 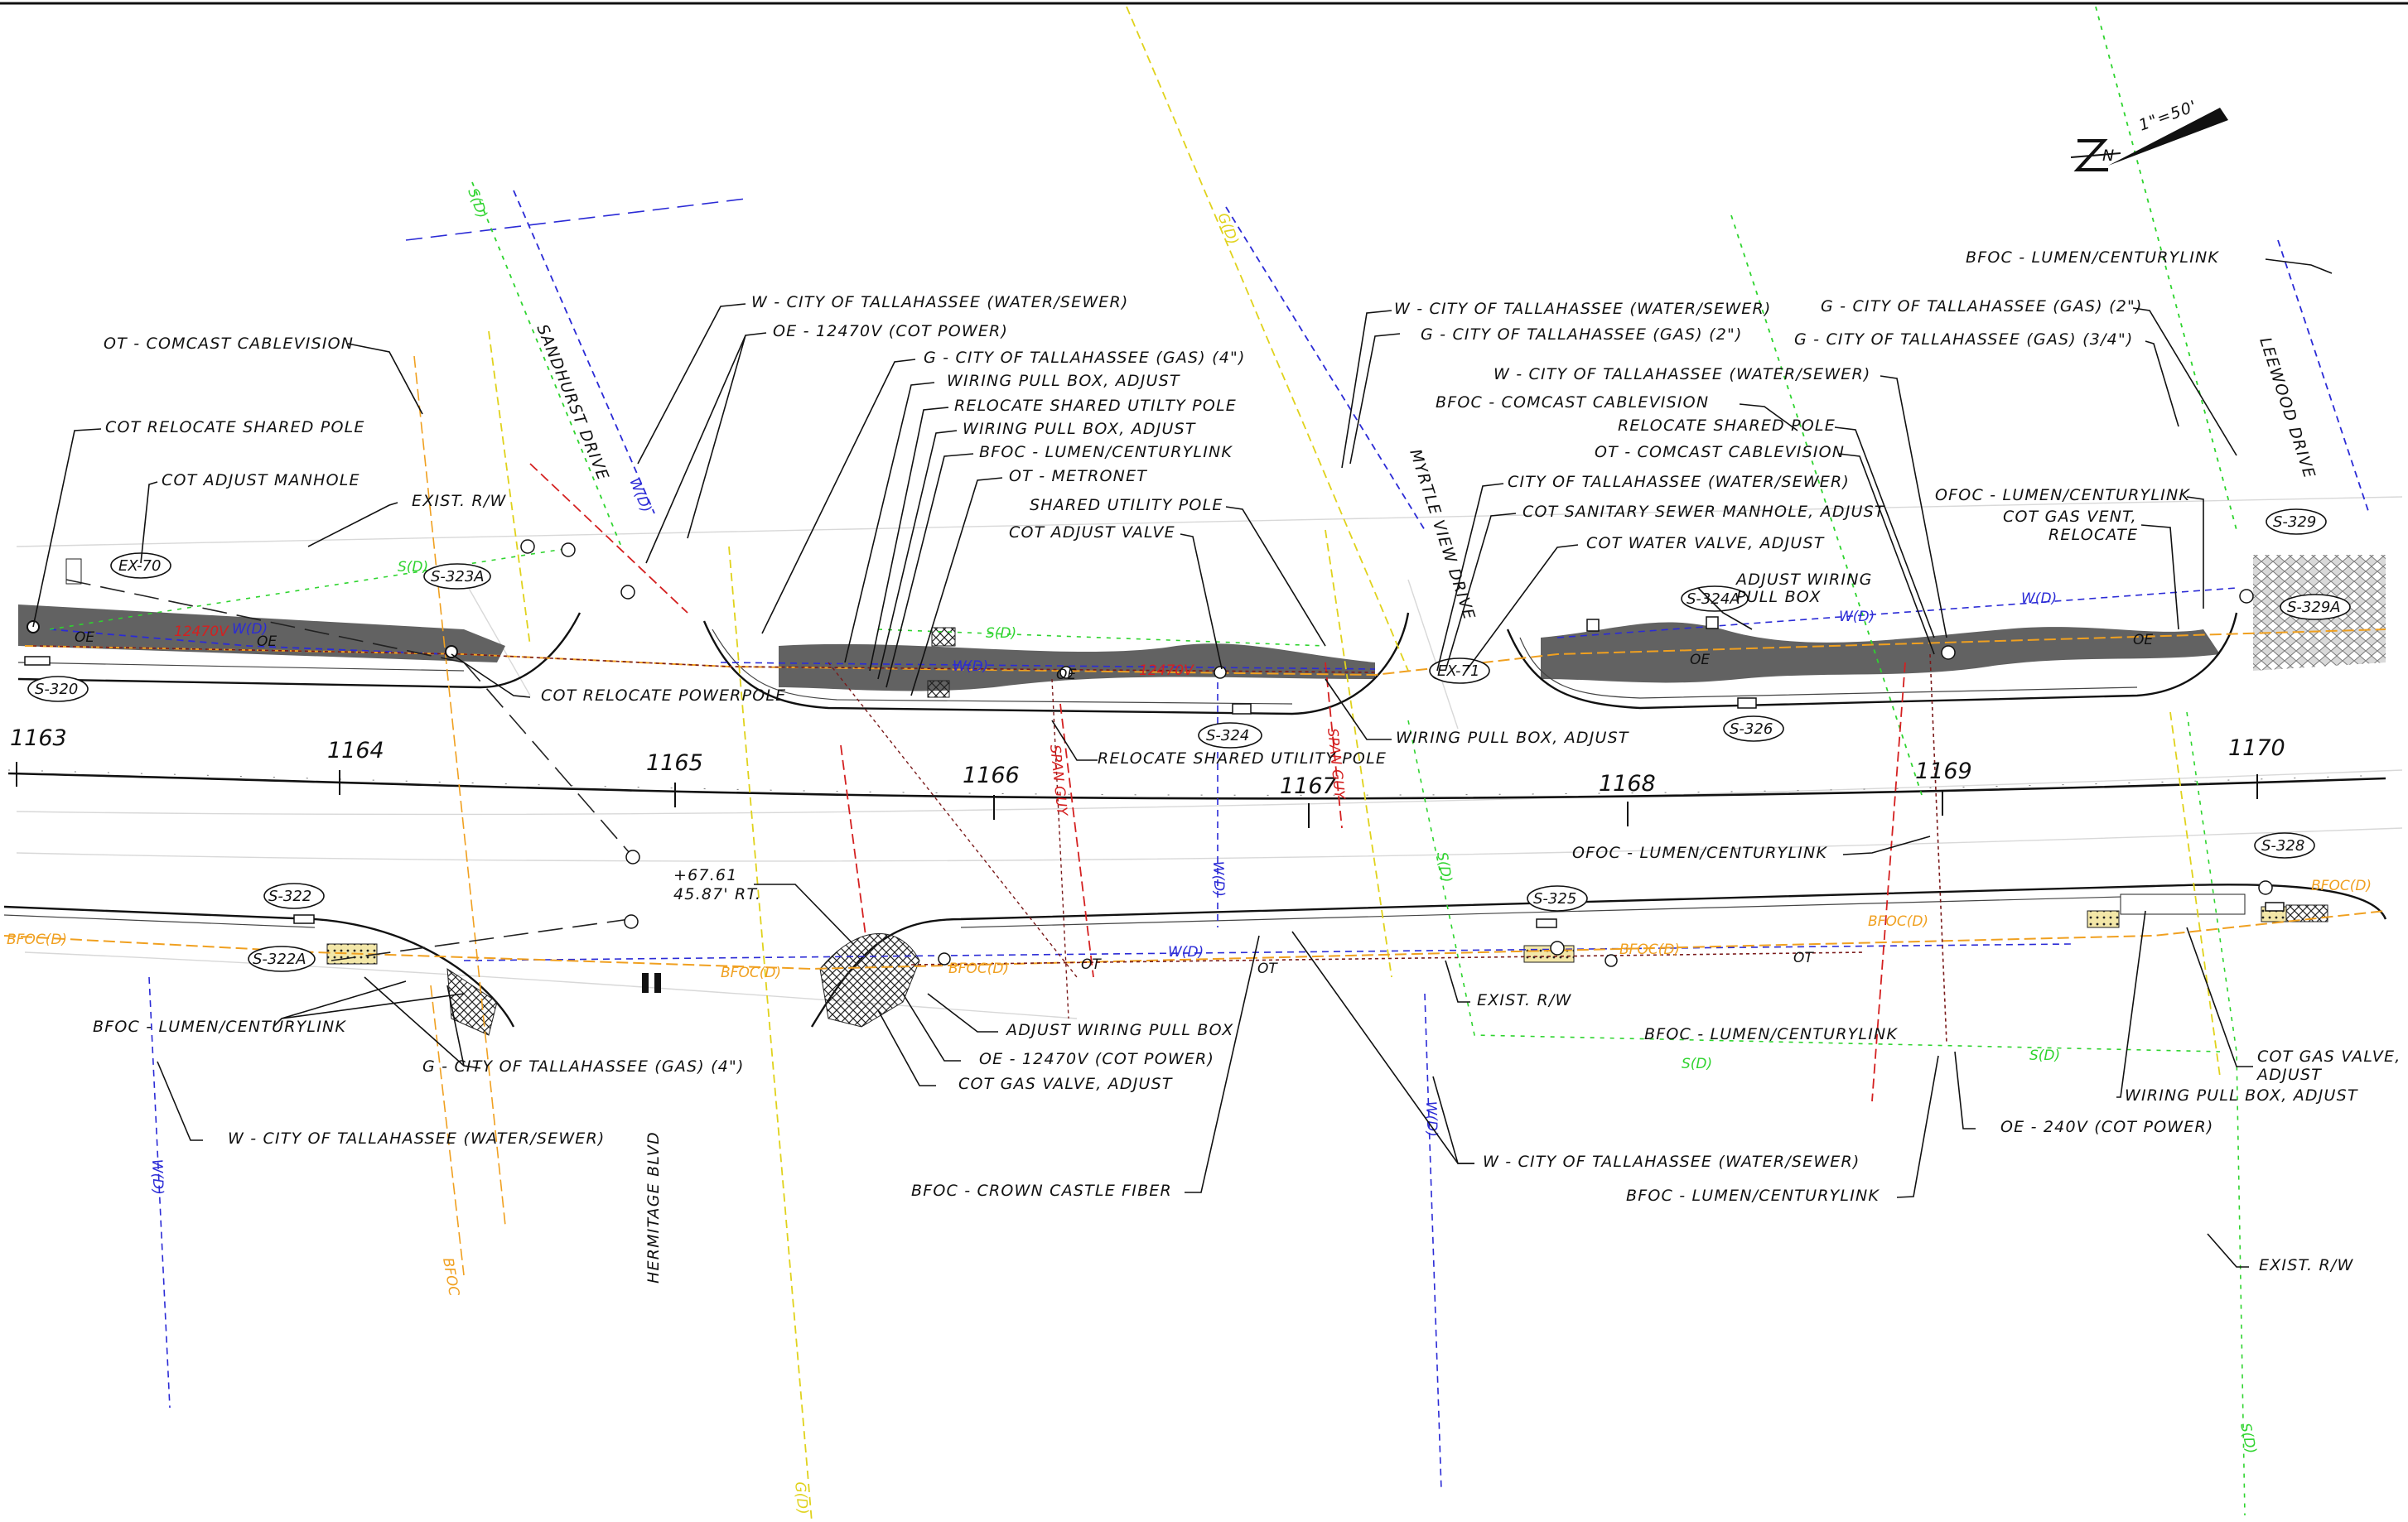 I want to click on structure-tag: S-322, so click(x=294, y=896).